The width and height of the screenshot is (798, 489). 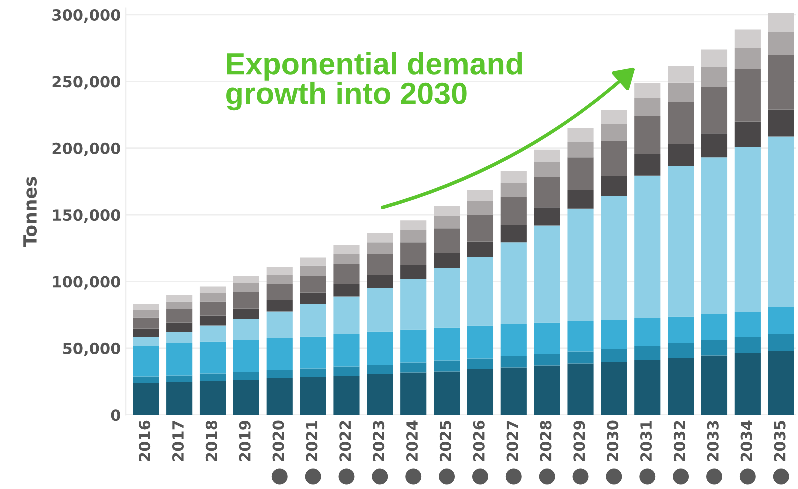 I want to click on x-tick-label: 2028, so click(x=546, y=441).